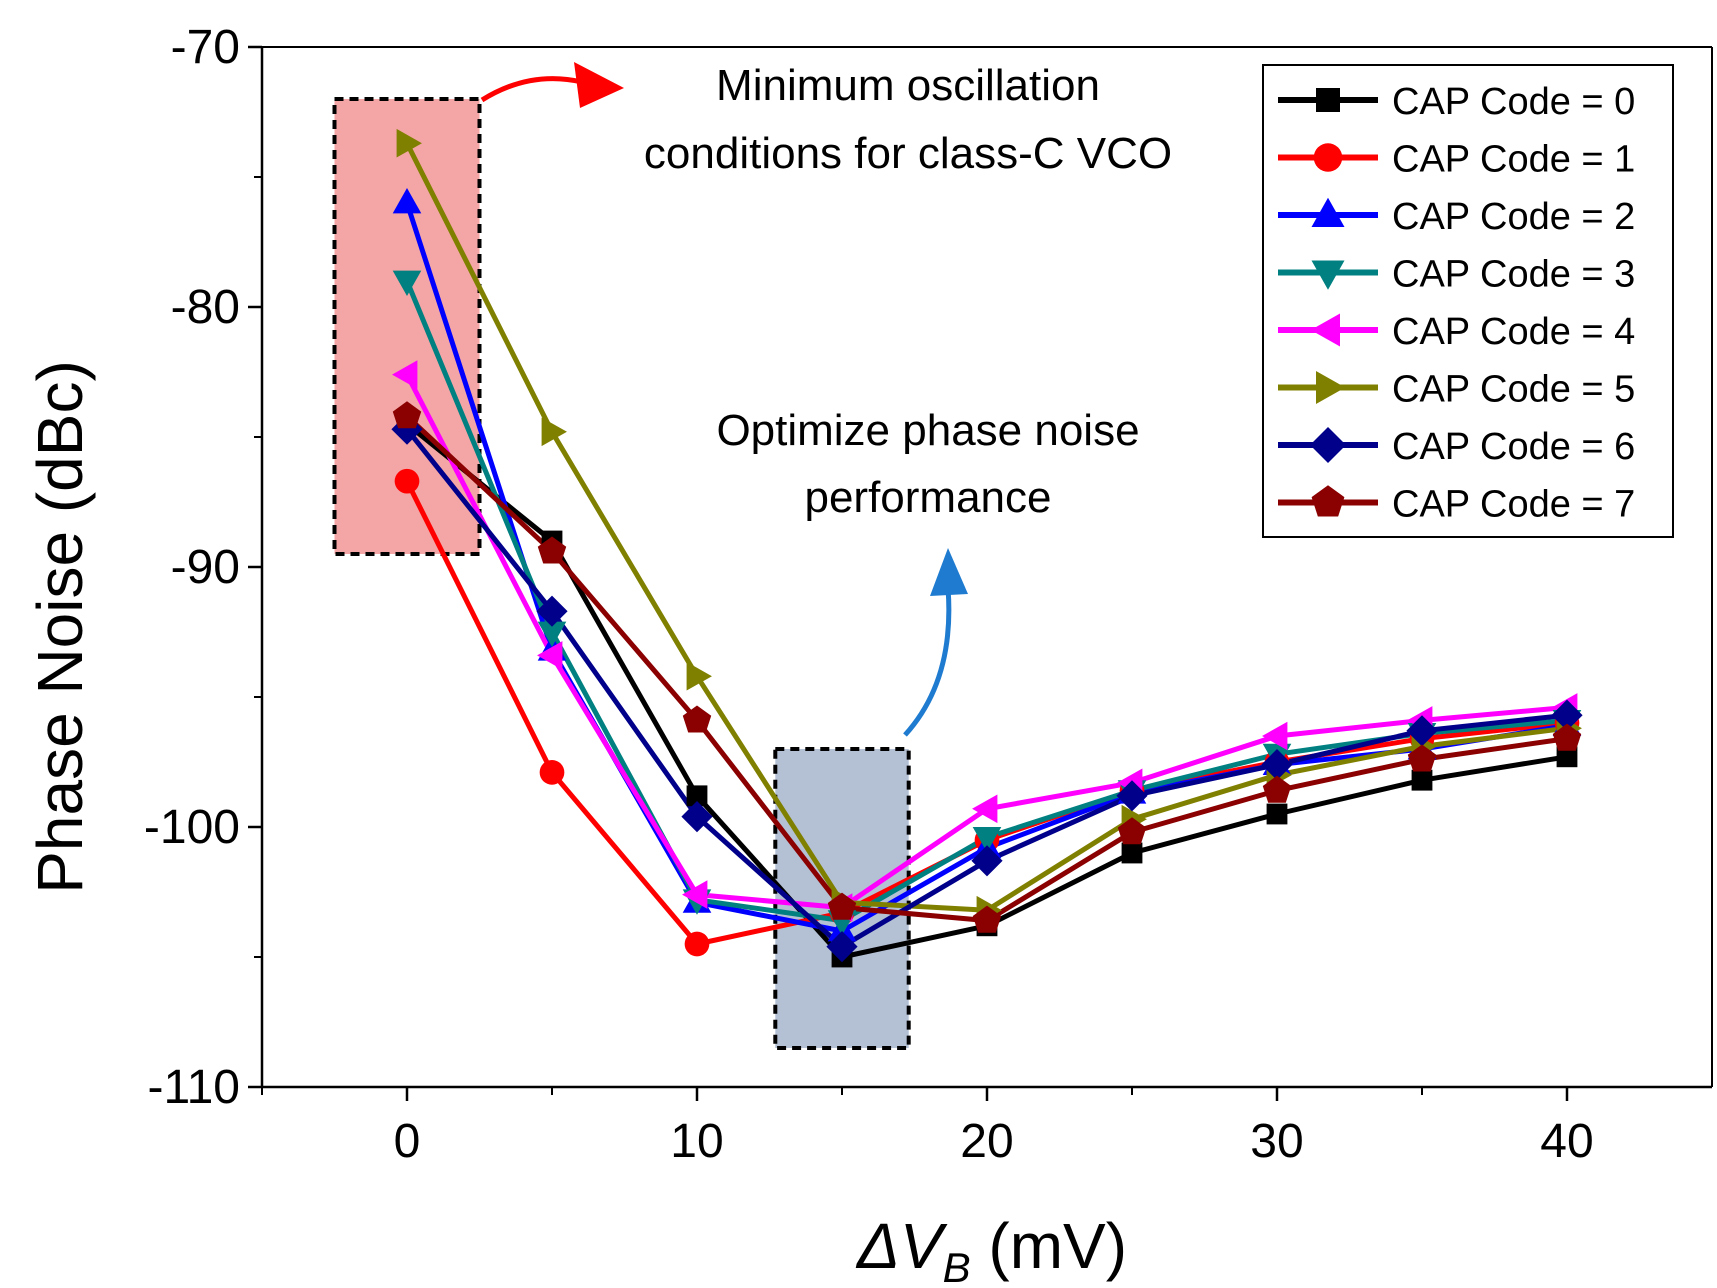  What do you see at coordinates (1513, 217) in the screenshot?
I see `legend-label-cap-2: CAP Code = 2` at bounding box center [1513, 217].